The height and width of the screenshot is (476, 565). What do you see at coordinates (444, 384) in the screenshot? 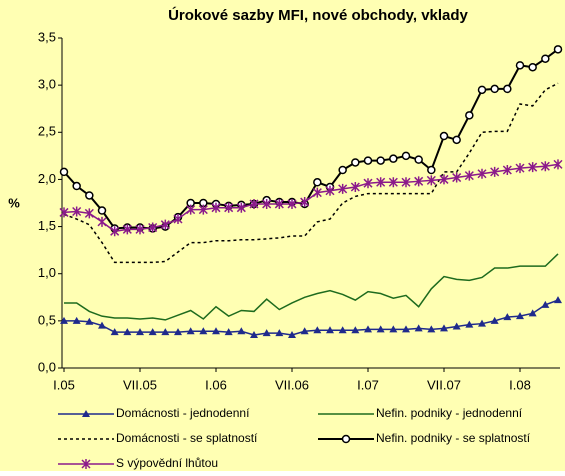
I see `x-tick-label: VII.07` at bounding box center [444, 384].